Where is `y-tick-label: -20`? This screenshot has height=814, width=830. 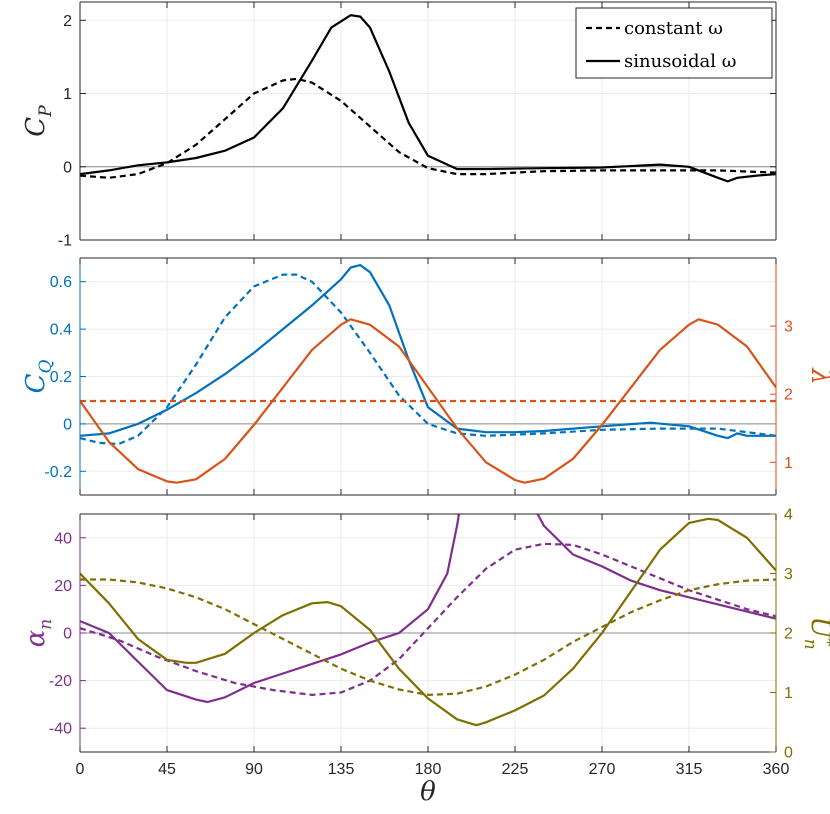
y-tick-label: -20 is located at coordinates (60, 681).